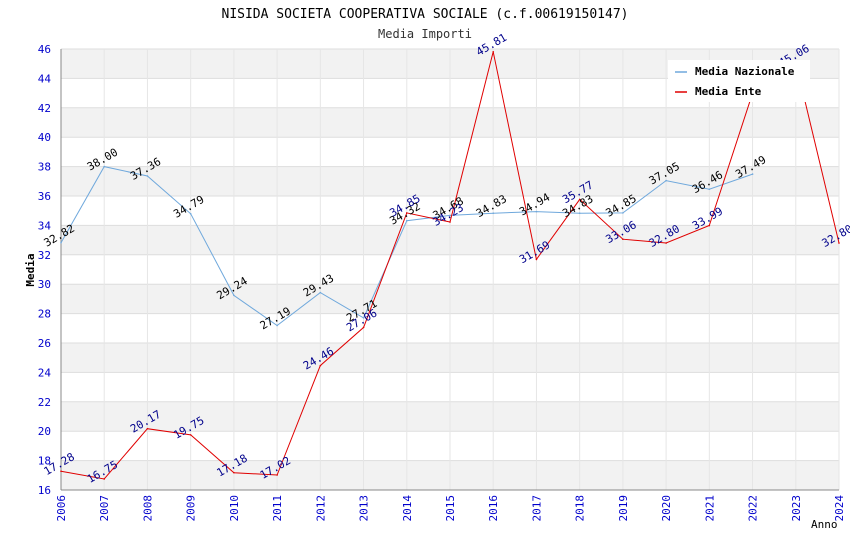 This screenshot has width=850, height=550. I want to click on x-tick-label: 2020, so click(666, 508).